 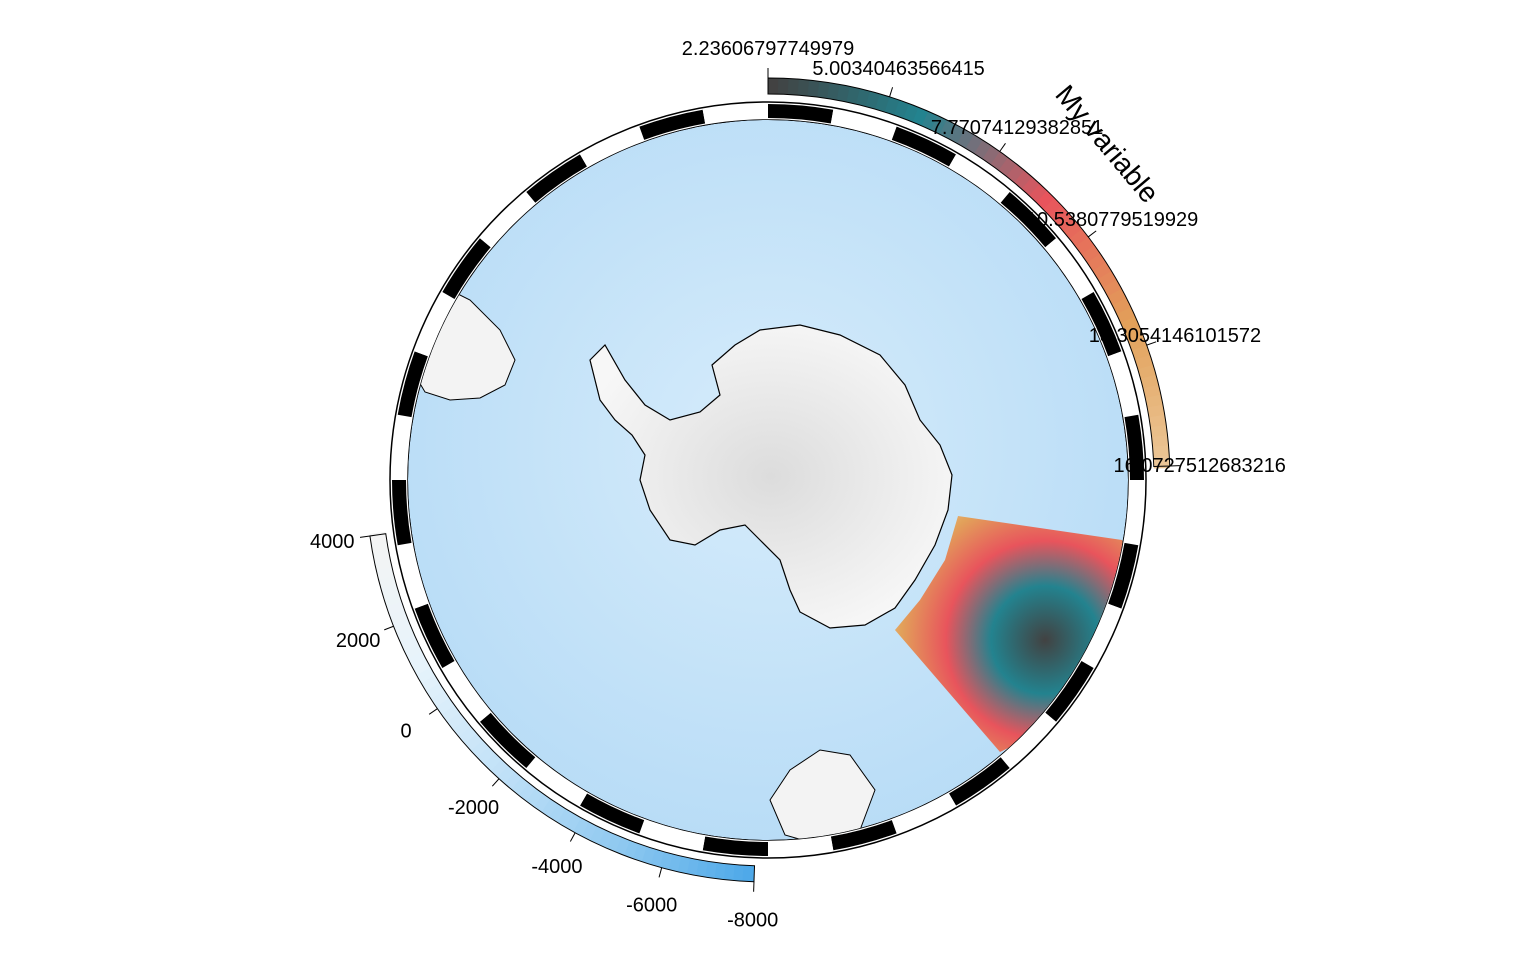 What do you see at coordinates (562, 707) in the screenshot?
I see `bathymetry-colorbar` at bounding box center [562, 707].